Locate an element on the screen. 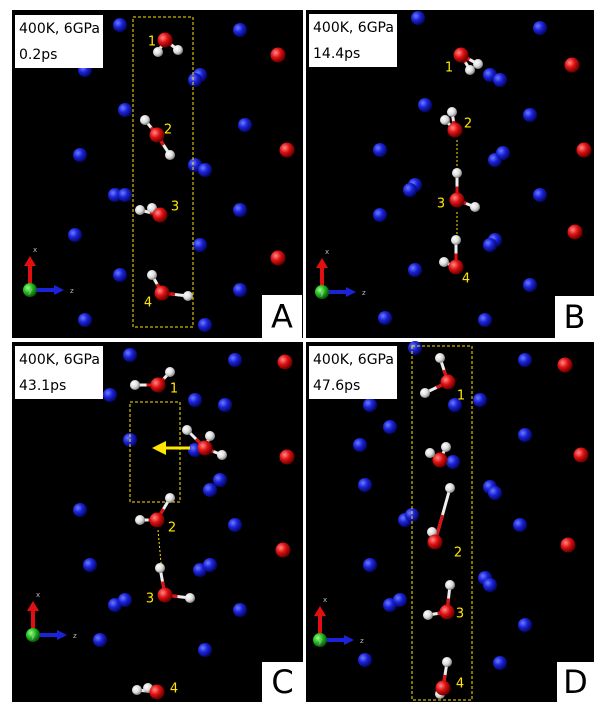  panel-letter: C is located at coordinates (282, 682).